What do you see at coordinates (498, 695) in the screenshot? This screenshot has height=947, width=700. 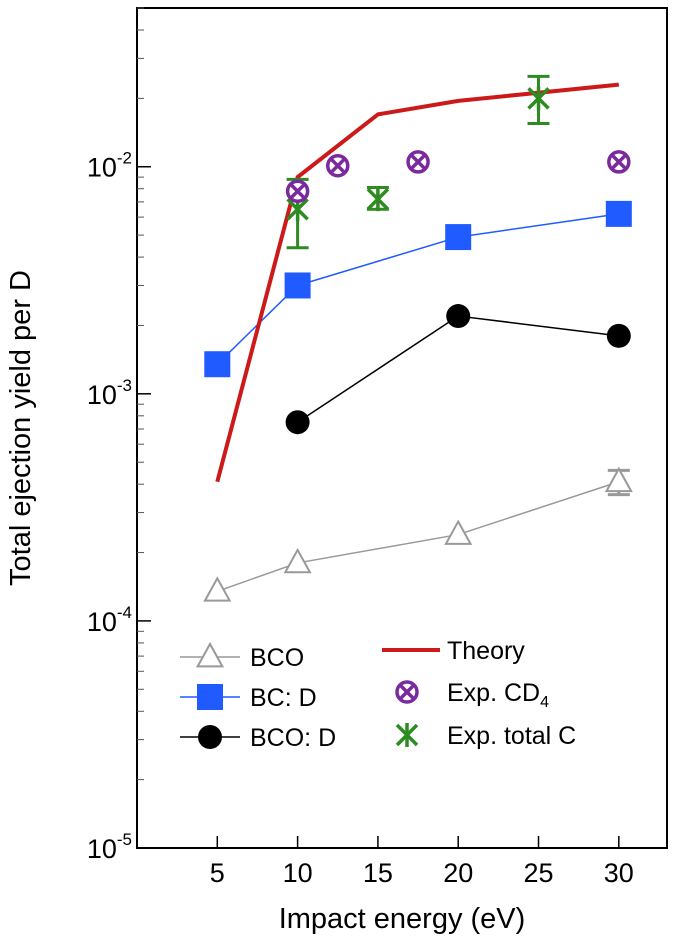 I see `legend-cd4-label: Exp. CD4` at bounding box center [498, 695].